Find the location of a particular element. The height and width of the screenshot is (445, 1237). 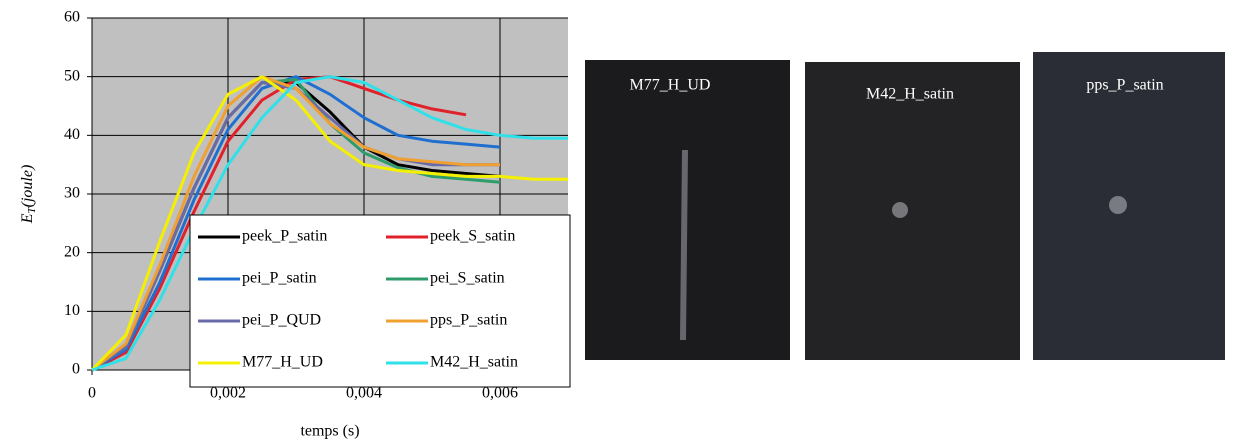

y-tick-label: 30 is located at coordinates (72, 193).